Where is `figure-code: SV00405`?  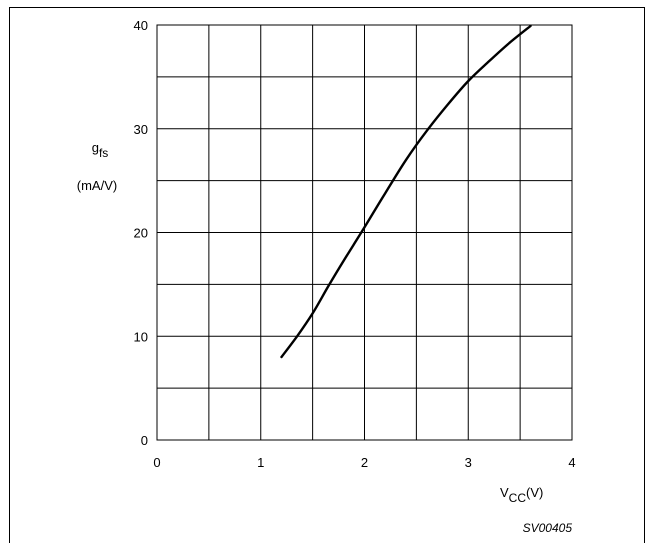 figure-code: SV00405 is located at coordinates (548, 528).